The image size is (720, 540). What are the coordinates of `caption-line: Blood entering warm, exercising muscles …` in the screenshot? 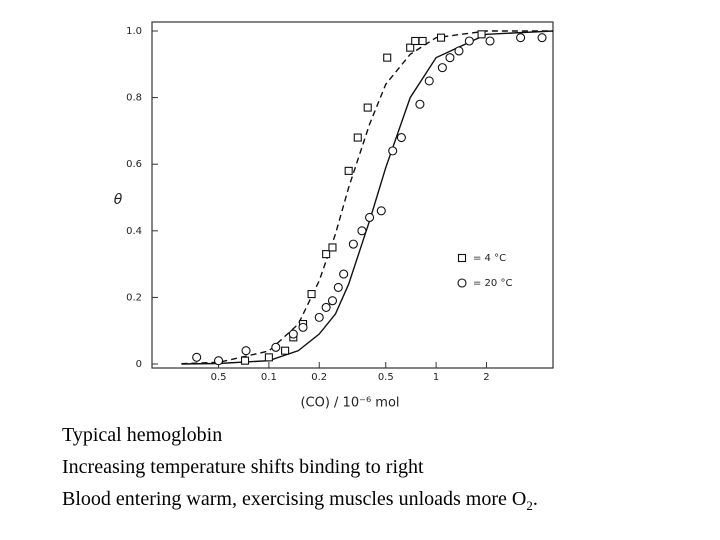 It's located at (300, 501).